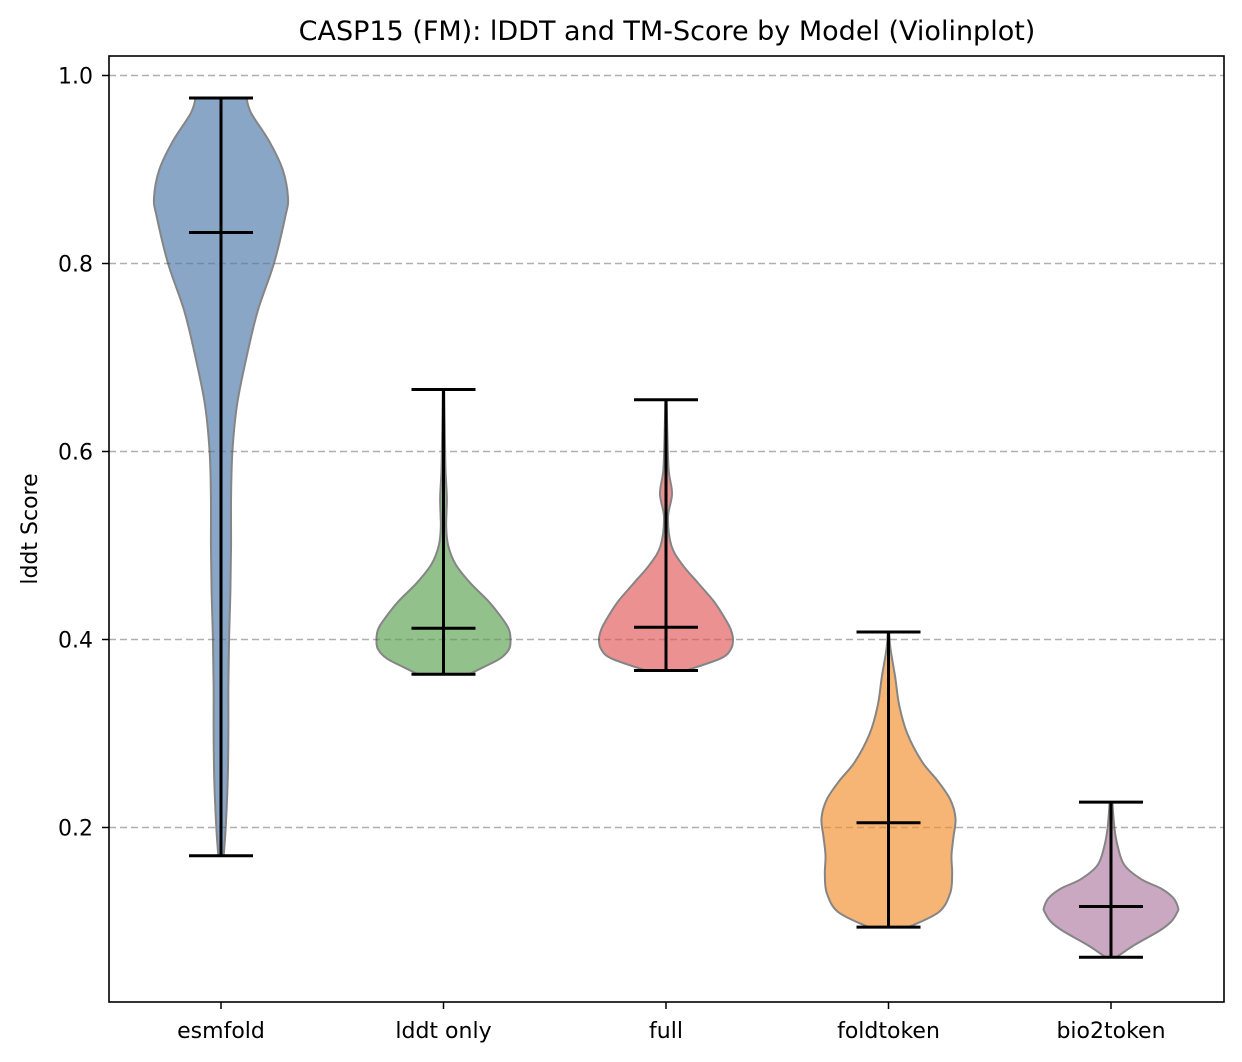 This screenshot has width=1242, height=1062. I want to click on x-axis: esmfold lddt only full foldtoken bio2token, so click(671, 1023).